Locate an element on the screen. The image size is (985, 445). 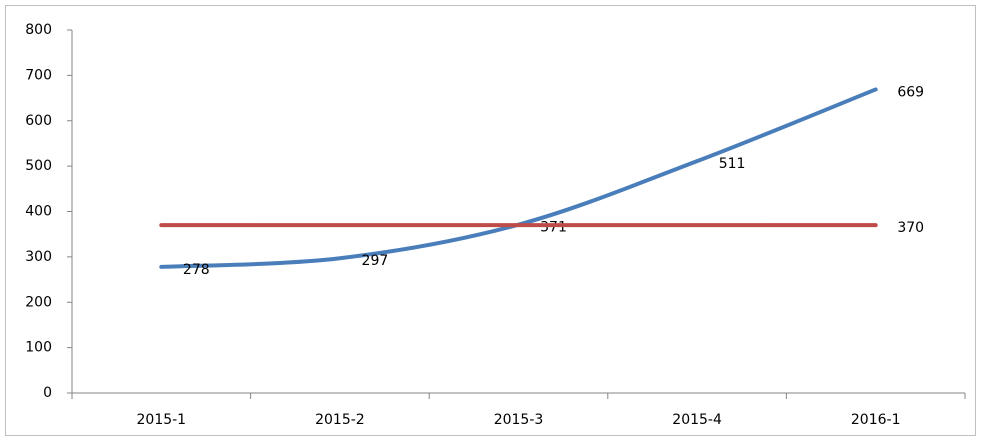
y-tick-label: 0 is located at coordinates (47, 393).